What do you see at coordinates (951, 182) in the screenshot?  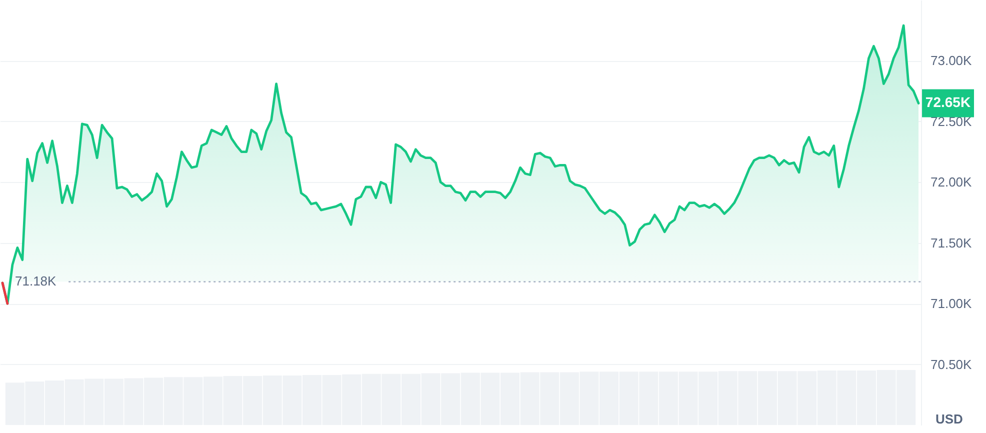 I see `y-tick-label: 72.00K` at bounding box center [951, 182].